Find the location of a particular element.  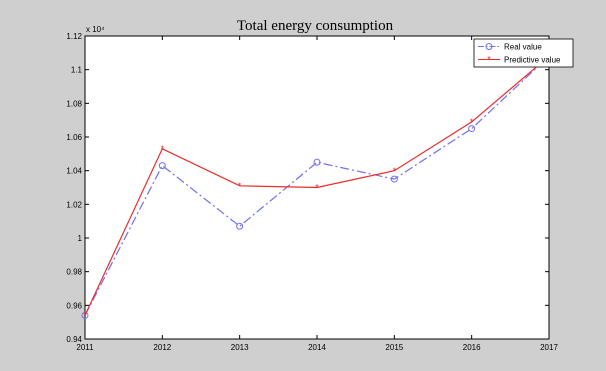

y-exponent-label: x 10⁴ is located at coordinates (95, 29).